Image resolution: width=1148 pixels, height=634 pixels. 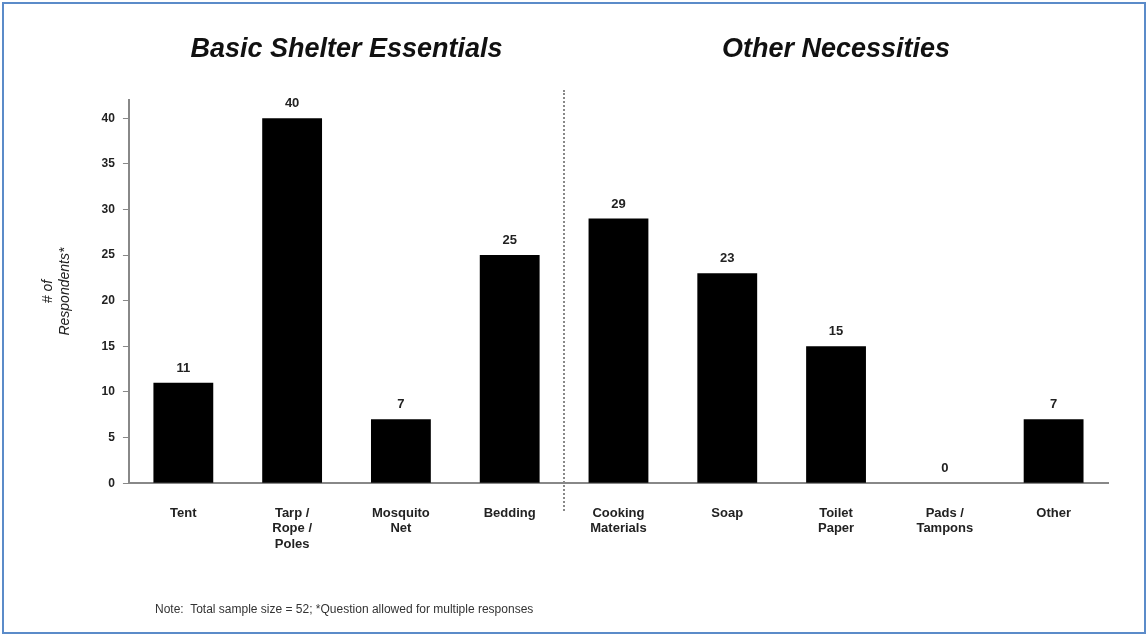 What do you see at coordinates (509, 240) in the screenshot?
I see `data-label: 25` at bounding box center [509, 240].